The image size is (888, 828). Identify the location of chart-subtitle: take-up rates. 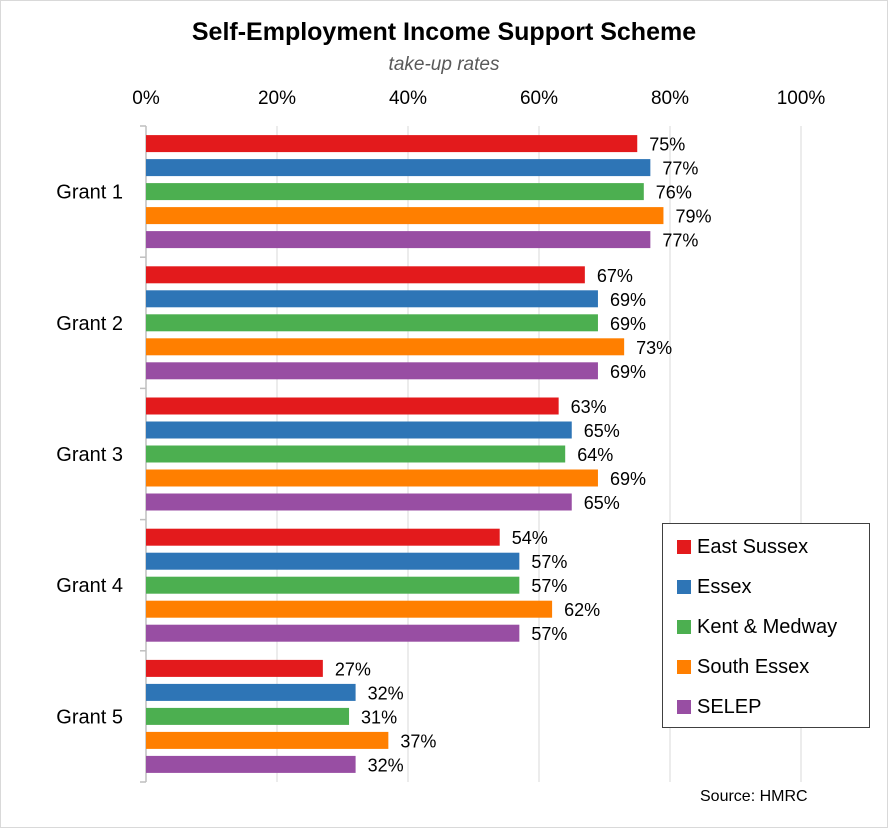
(444, 64).